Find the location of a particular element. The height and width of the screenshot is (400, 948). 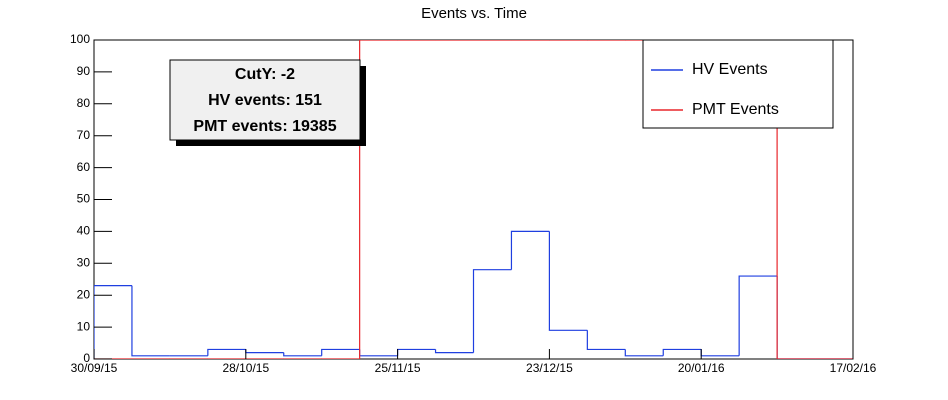

x-tick-label: 23/12/15 is located at coordinates (549, 368).